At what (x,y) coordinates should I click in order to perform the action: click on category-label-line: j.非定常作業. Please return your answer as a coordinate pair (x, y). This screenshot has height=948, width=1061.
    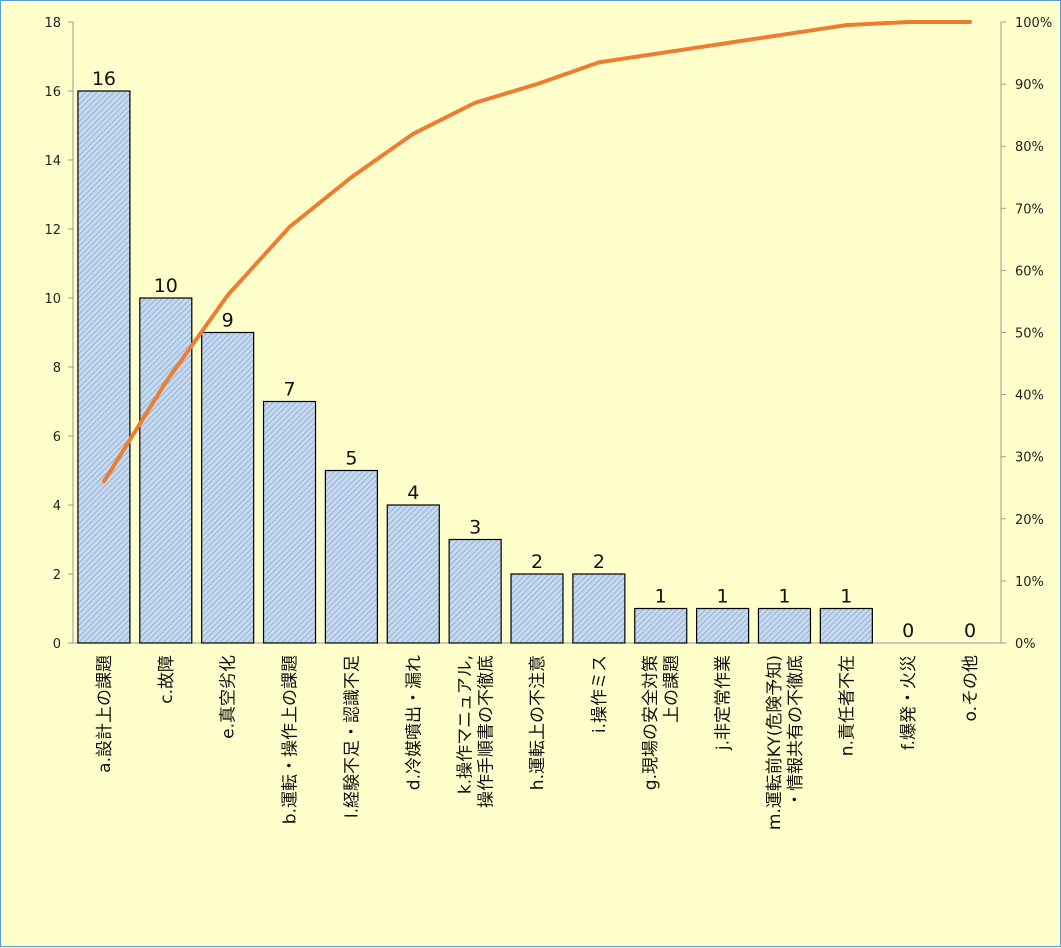
    Looking at the image, I should click on (724, 703).